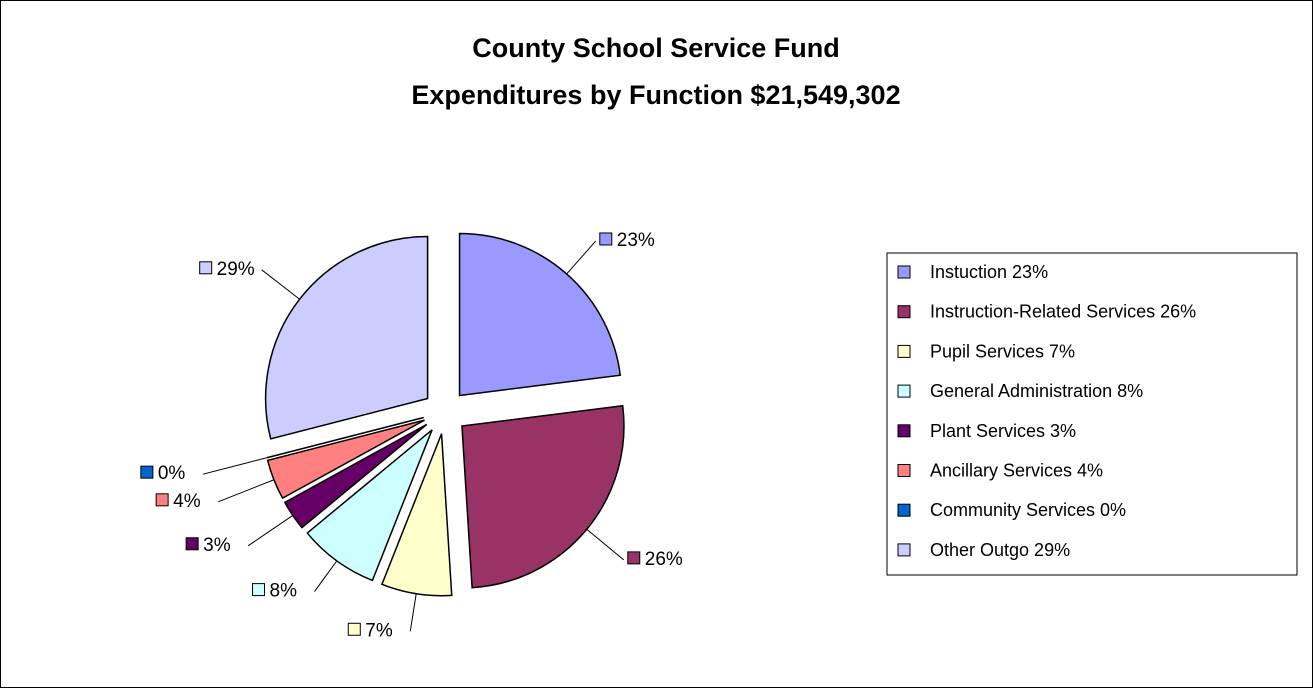  What do you see at coordinates (246, 491) in the screenshot?
I see `leader-line-ancillary-services` at bounding box center [246, 491].